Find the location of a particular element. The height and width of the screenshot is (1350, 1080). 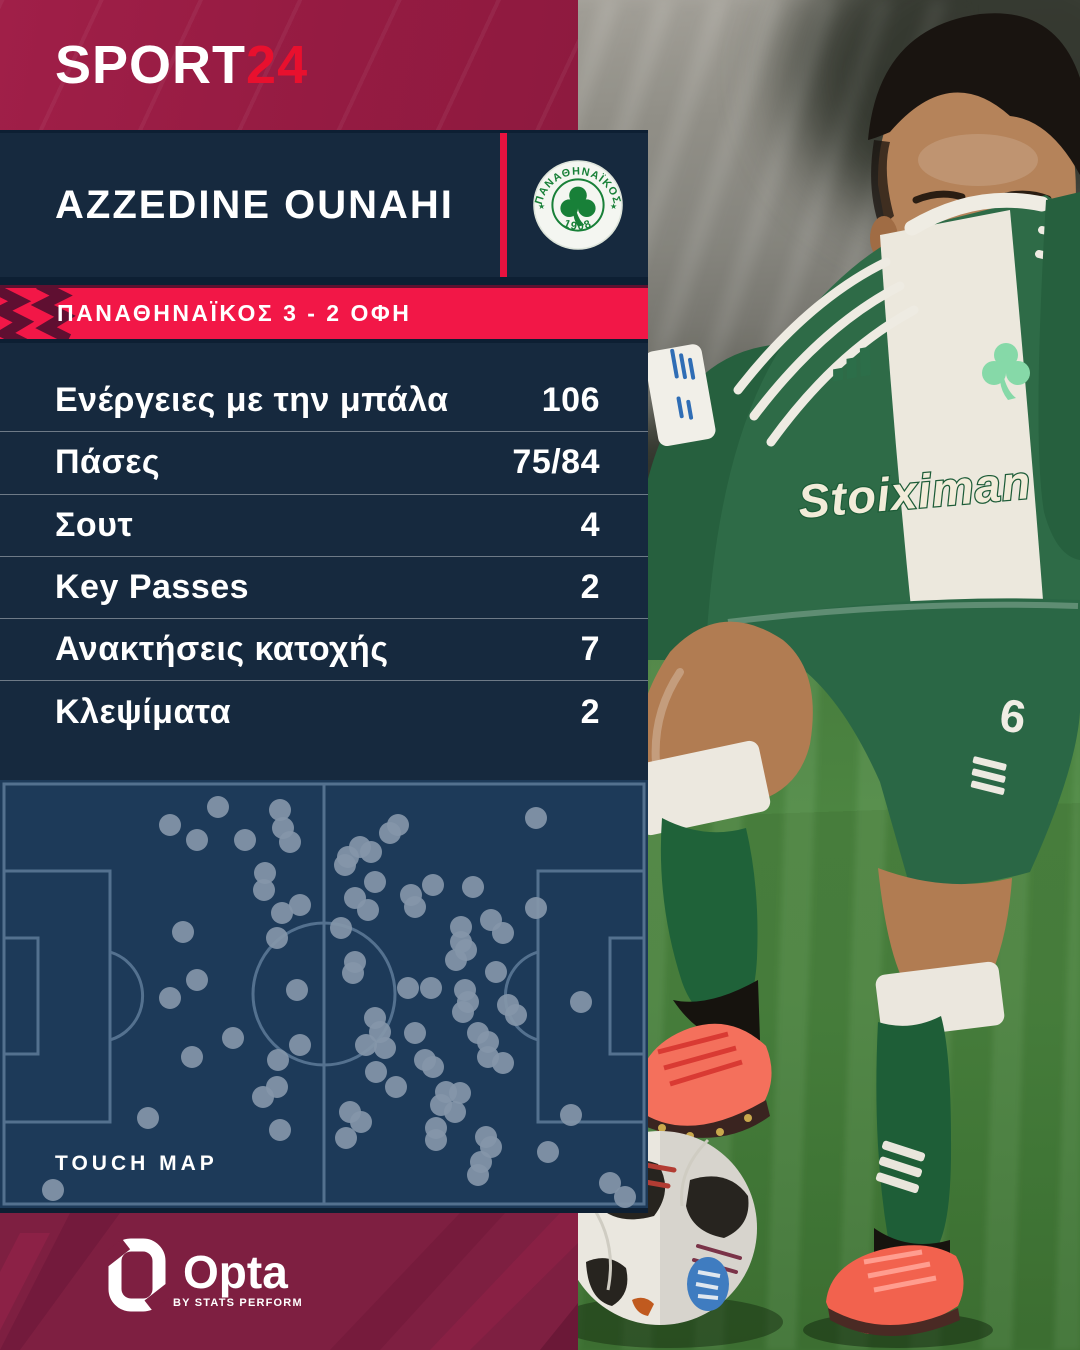

stat-label: Ενέργειες με την μπάλα is located at coordinates (252, 400).